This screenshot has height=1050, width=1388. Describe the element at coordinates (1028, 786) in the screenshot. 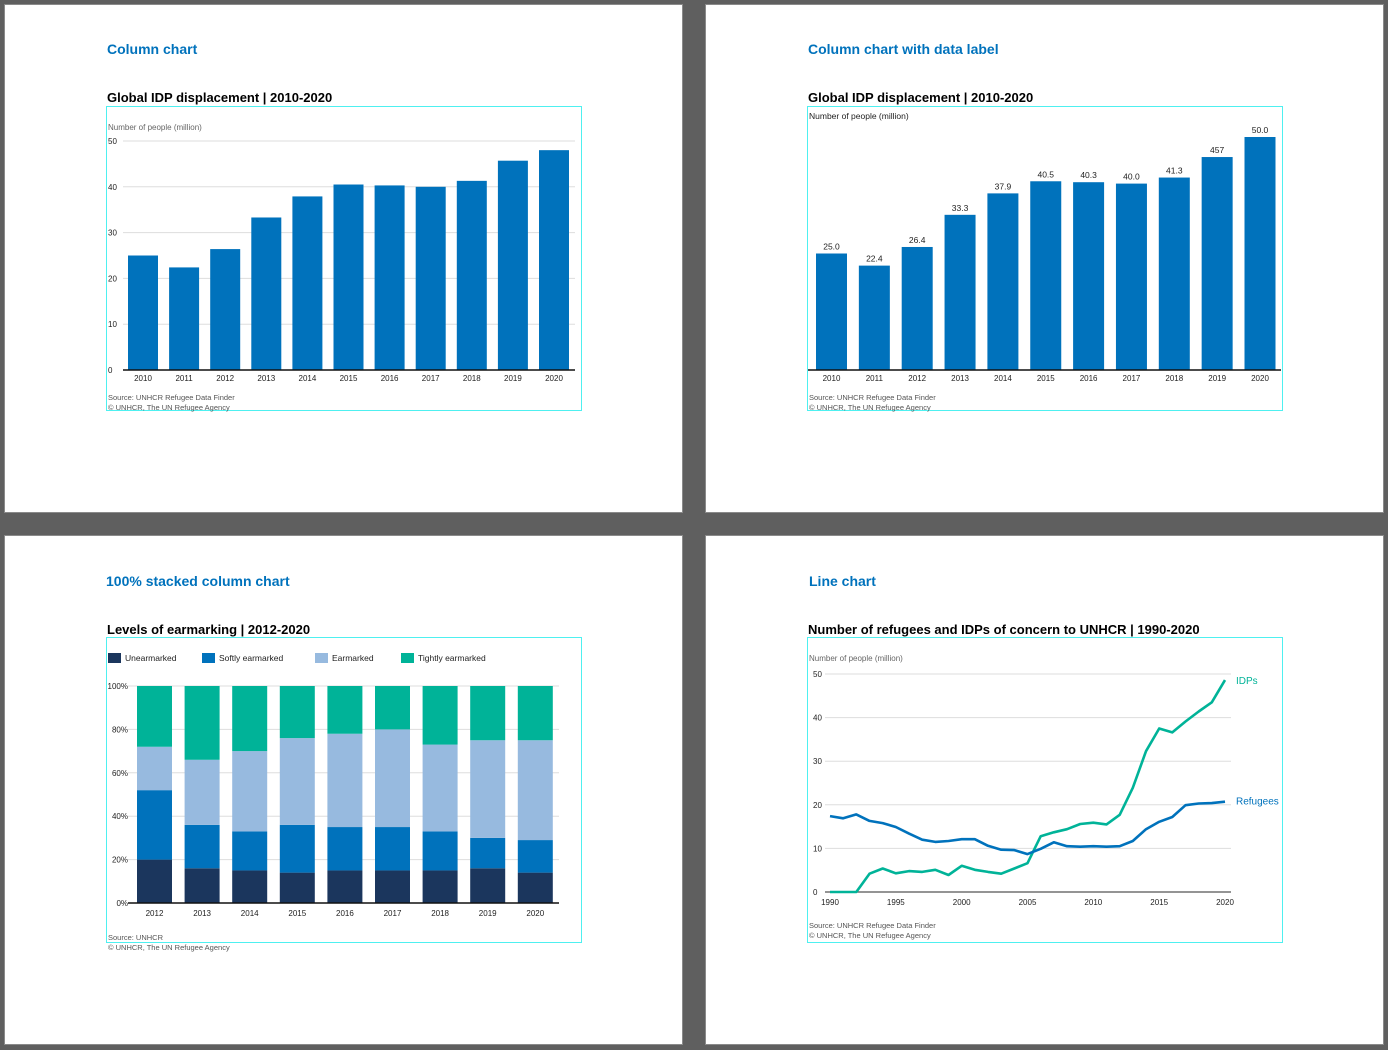

I see `series-line-idps` at that location.